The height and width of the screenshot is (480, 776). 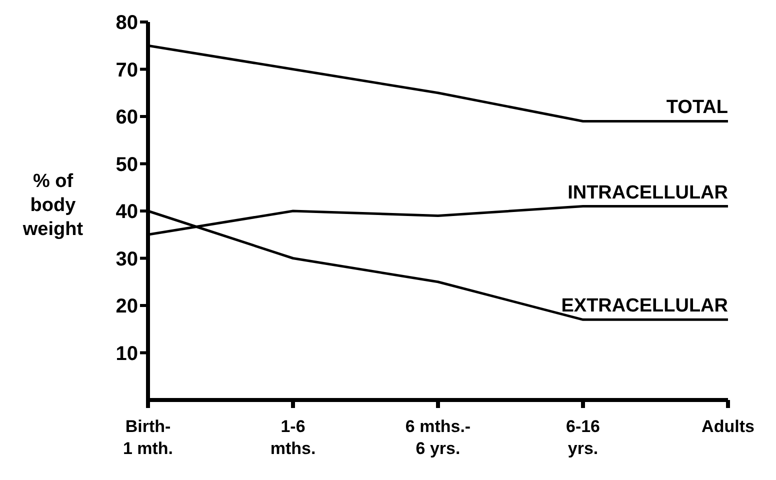 What do you see at coordinates (127, 165) in the screenshot?
I see `y-tick-label: 50` at bounding box center [127, 165].